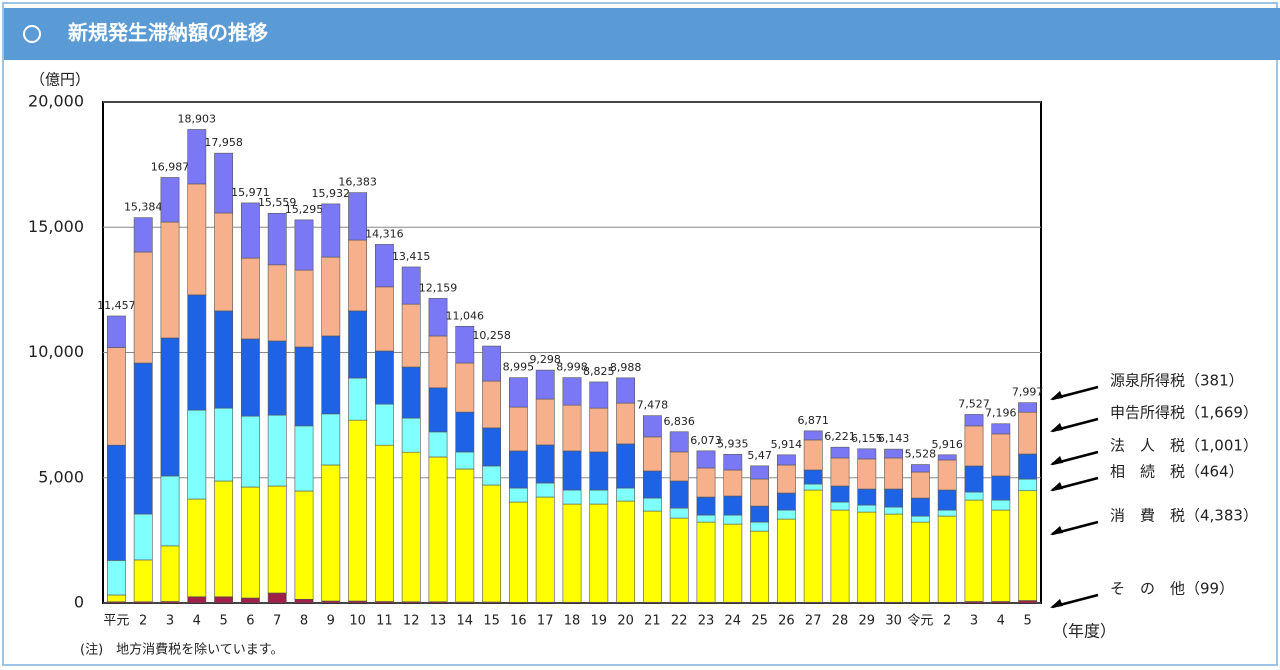 The image size is (1280, 670). What do you see at coordinates (304, 209) in the screenshot?
I see `total-label: 15,295` at bounding box center [304, 209].